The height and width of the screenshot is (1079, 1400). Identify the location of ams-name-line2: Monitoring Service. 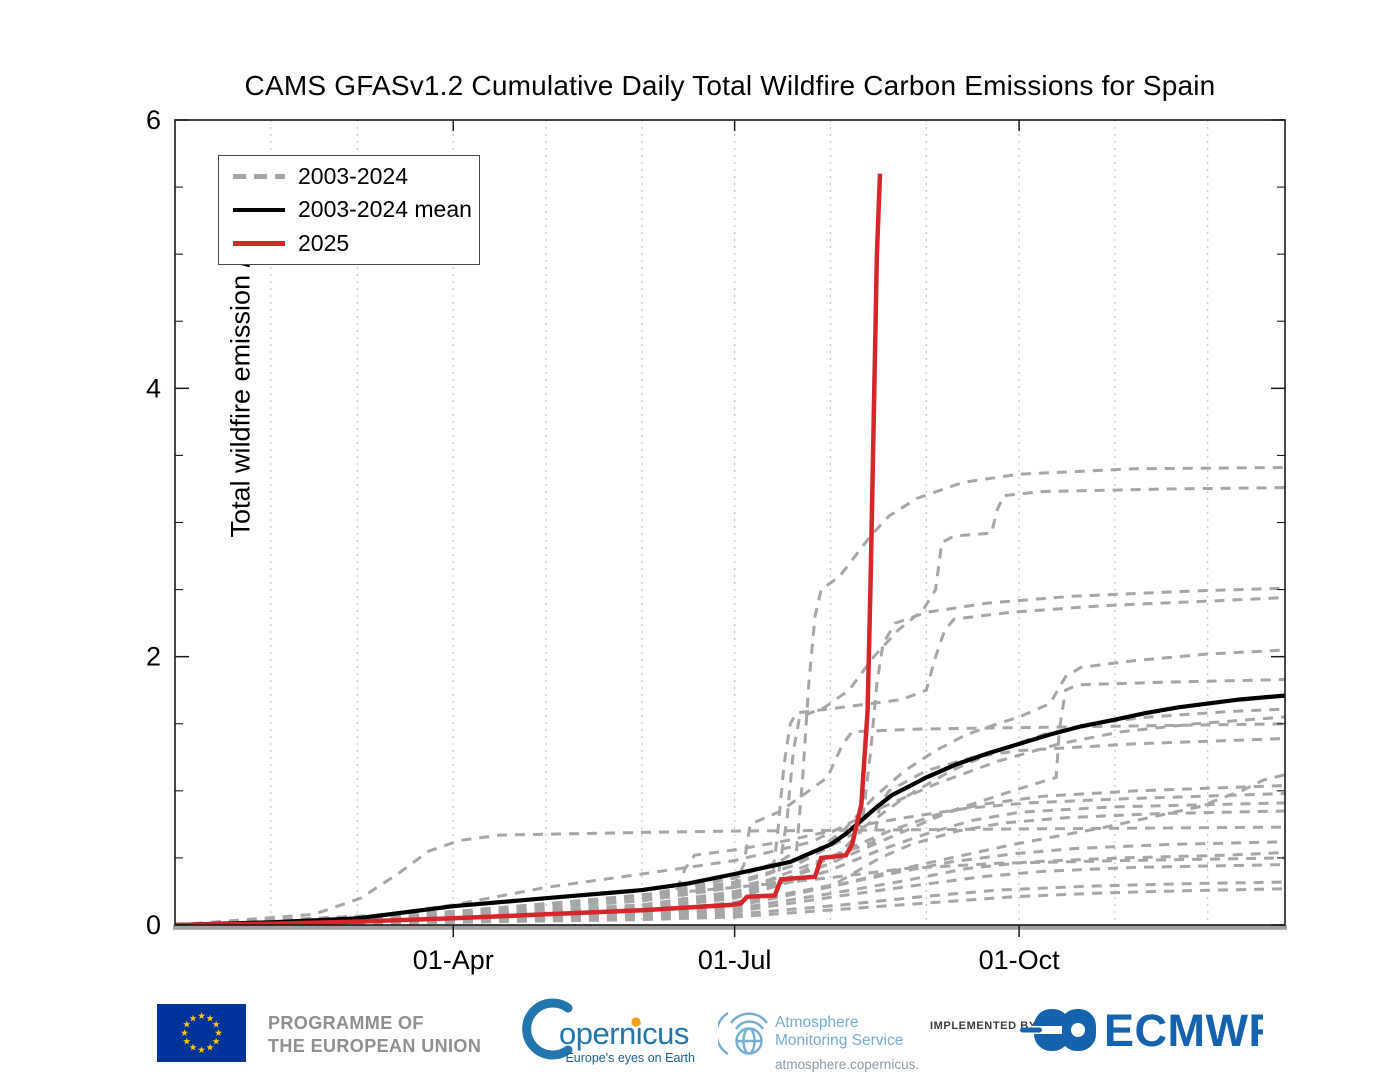
(839, 1040).